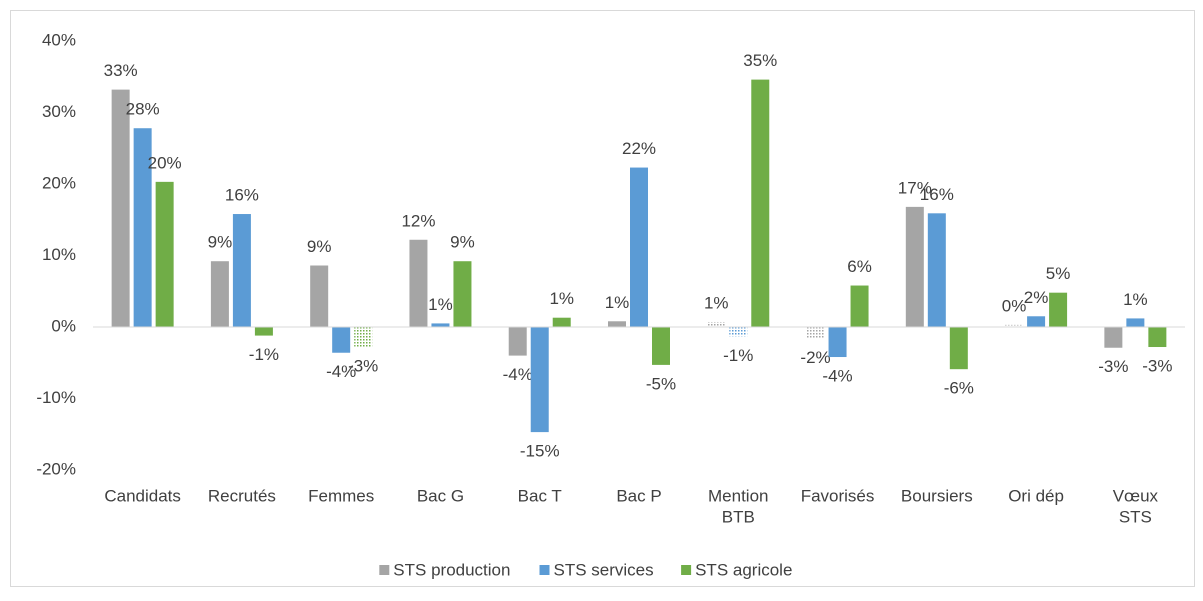  I want to click on y-tick-label: 10%, so click(59, 254).